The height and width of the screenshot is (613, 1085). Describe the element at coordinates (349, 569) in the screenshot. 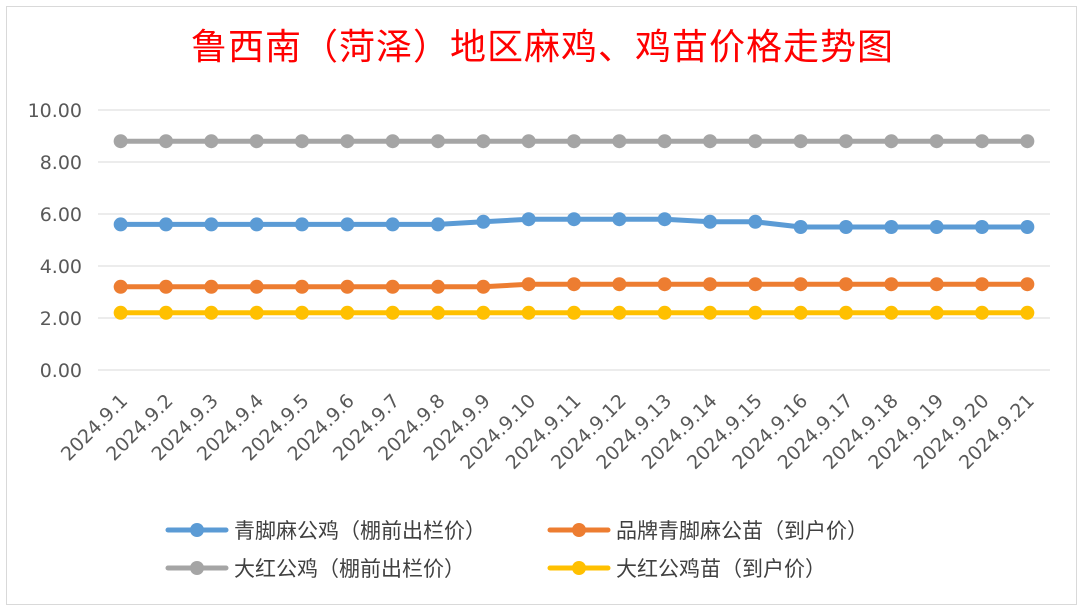

I see `legend-label: 大红公鸡（棚前出栏价）` at that location.